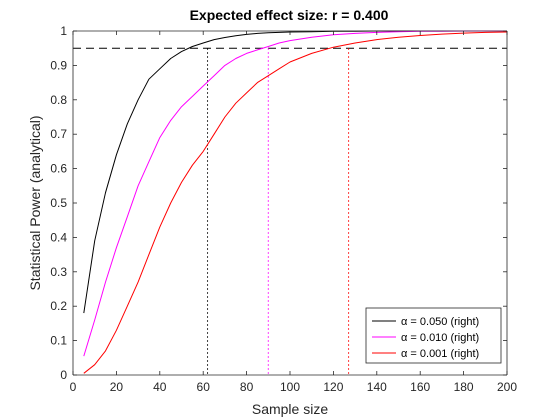 The height and width of the screenshot is (420, 560). Describe the element at coordinates (289, 15) in the screenshot. I see `chart-title: Expected effect size: r = 0.400` at that location.